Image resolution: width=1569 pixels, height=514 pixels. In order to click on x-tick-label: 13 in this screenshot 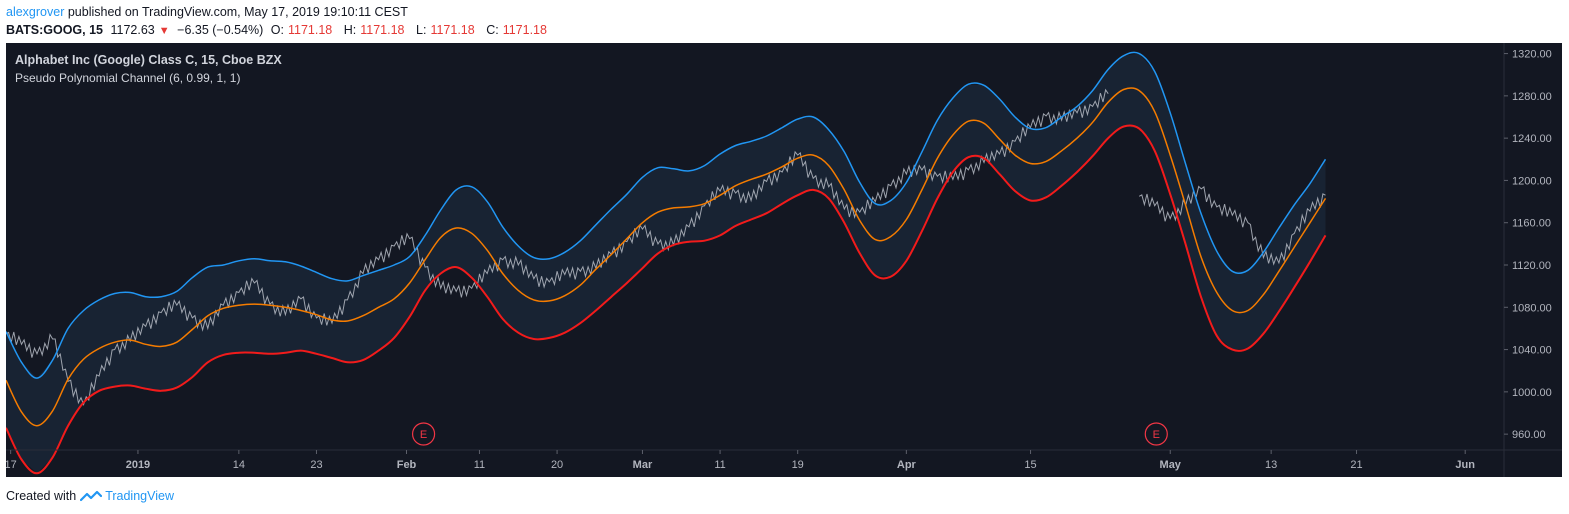, I will do `click(1271, 465)`.